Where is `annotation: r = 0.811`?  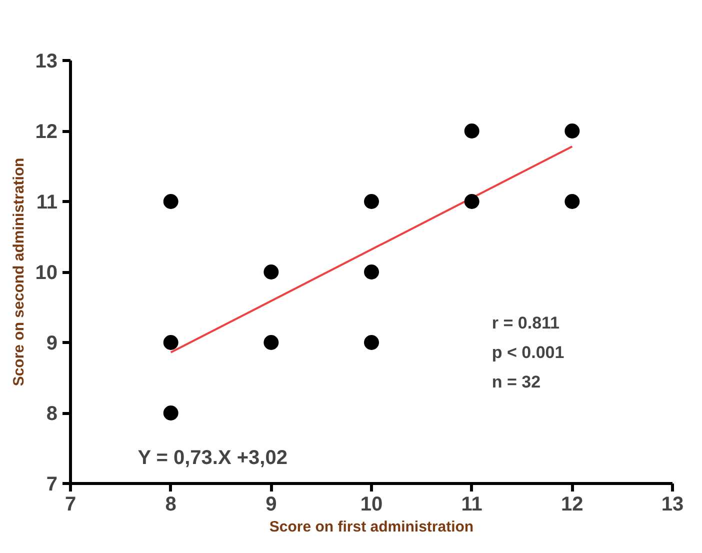 annotation: r = 0.811 is located at coordinates (526, 322).